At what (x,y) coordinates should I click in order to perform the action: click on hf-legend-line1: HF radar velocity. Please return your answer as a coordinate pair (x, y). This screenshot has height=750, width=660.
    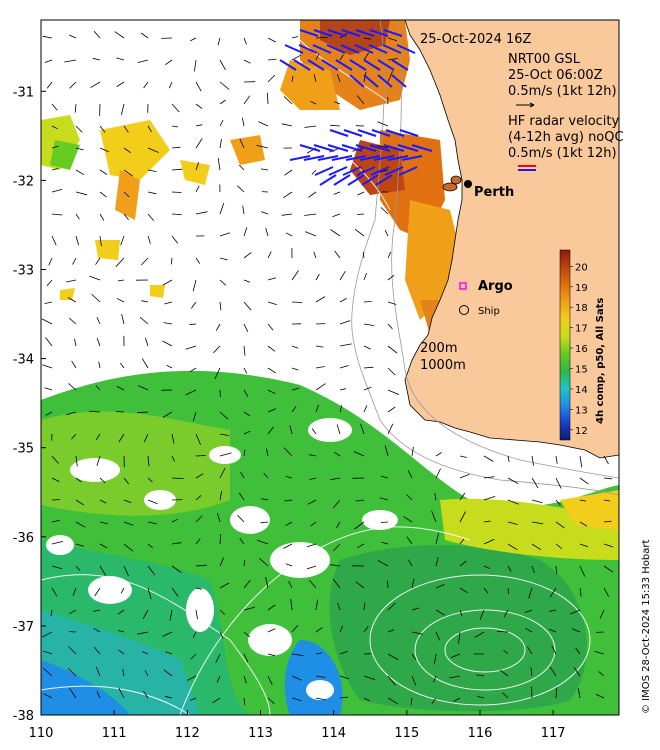
    Looking at the image, I should click on (564, 121).